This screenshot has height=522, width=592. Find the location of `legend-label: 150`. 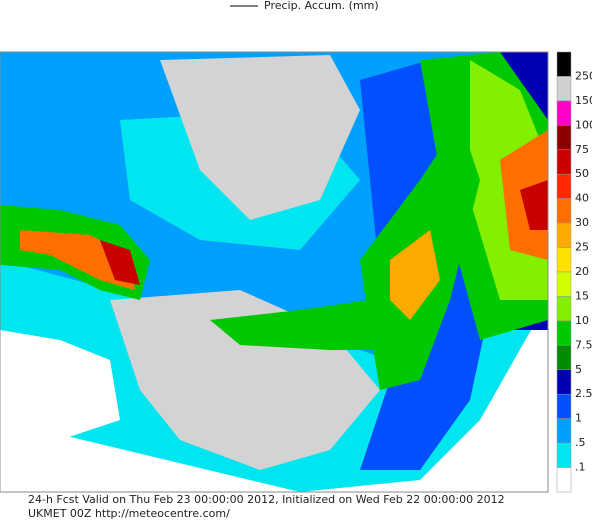

legend-label: 150 is located at coordinates (583, 100).